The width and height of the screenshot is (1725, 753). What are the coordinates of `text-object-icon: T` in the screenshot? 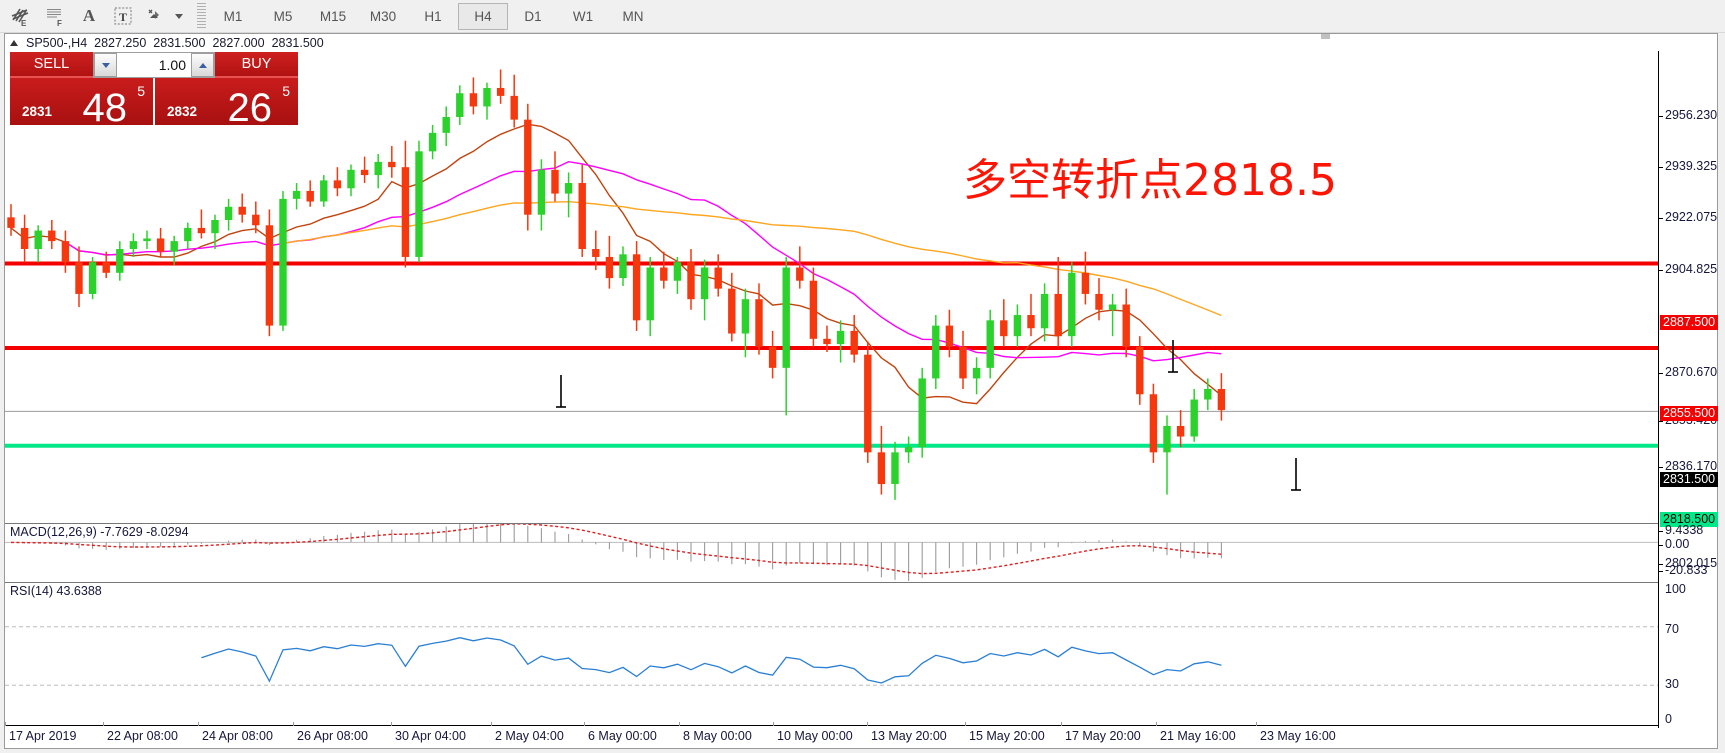 It's located at (123, 16).